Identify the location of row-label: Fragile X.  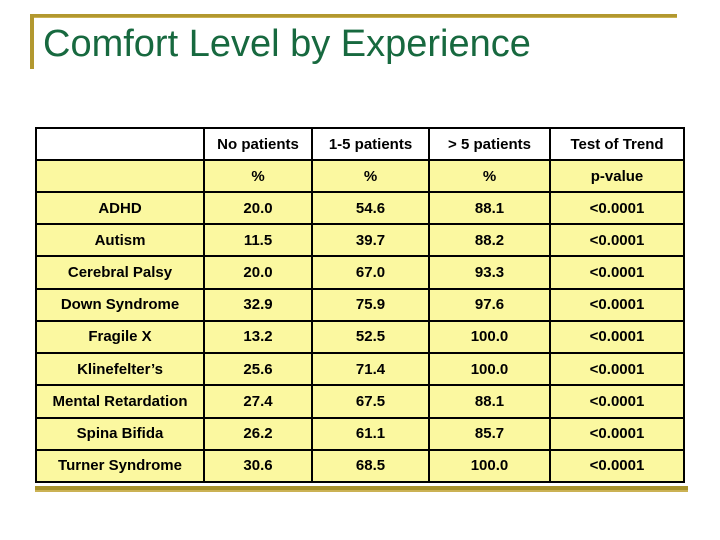
(120, 337).